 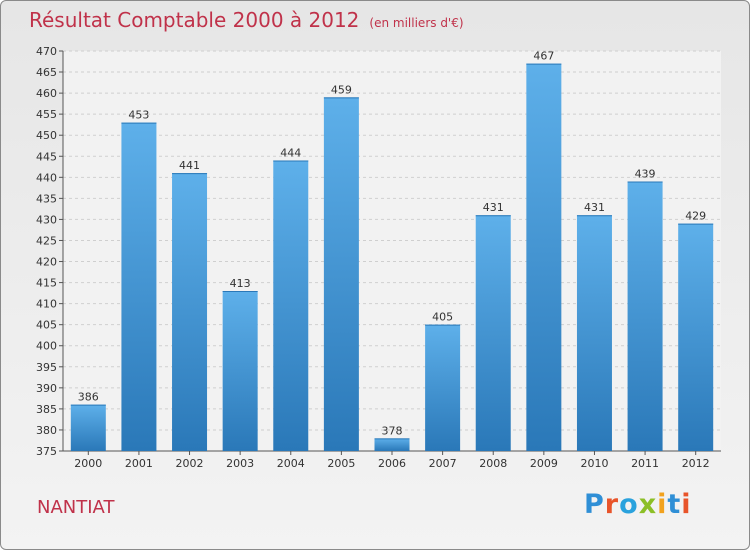 What do you see at coordinates (46, 198) in the screenshot?
I see `y-tick-label: 435` at bounding box center [46, 198].